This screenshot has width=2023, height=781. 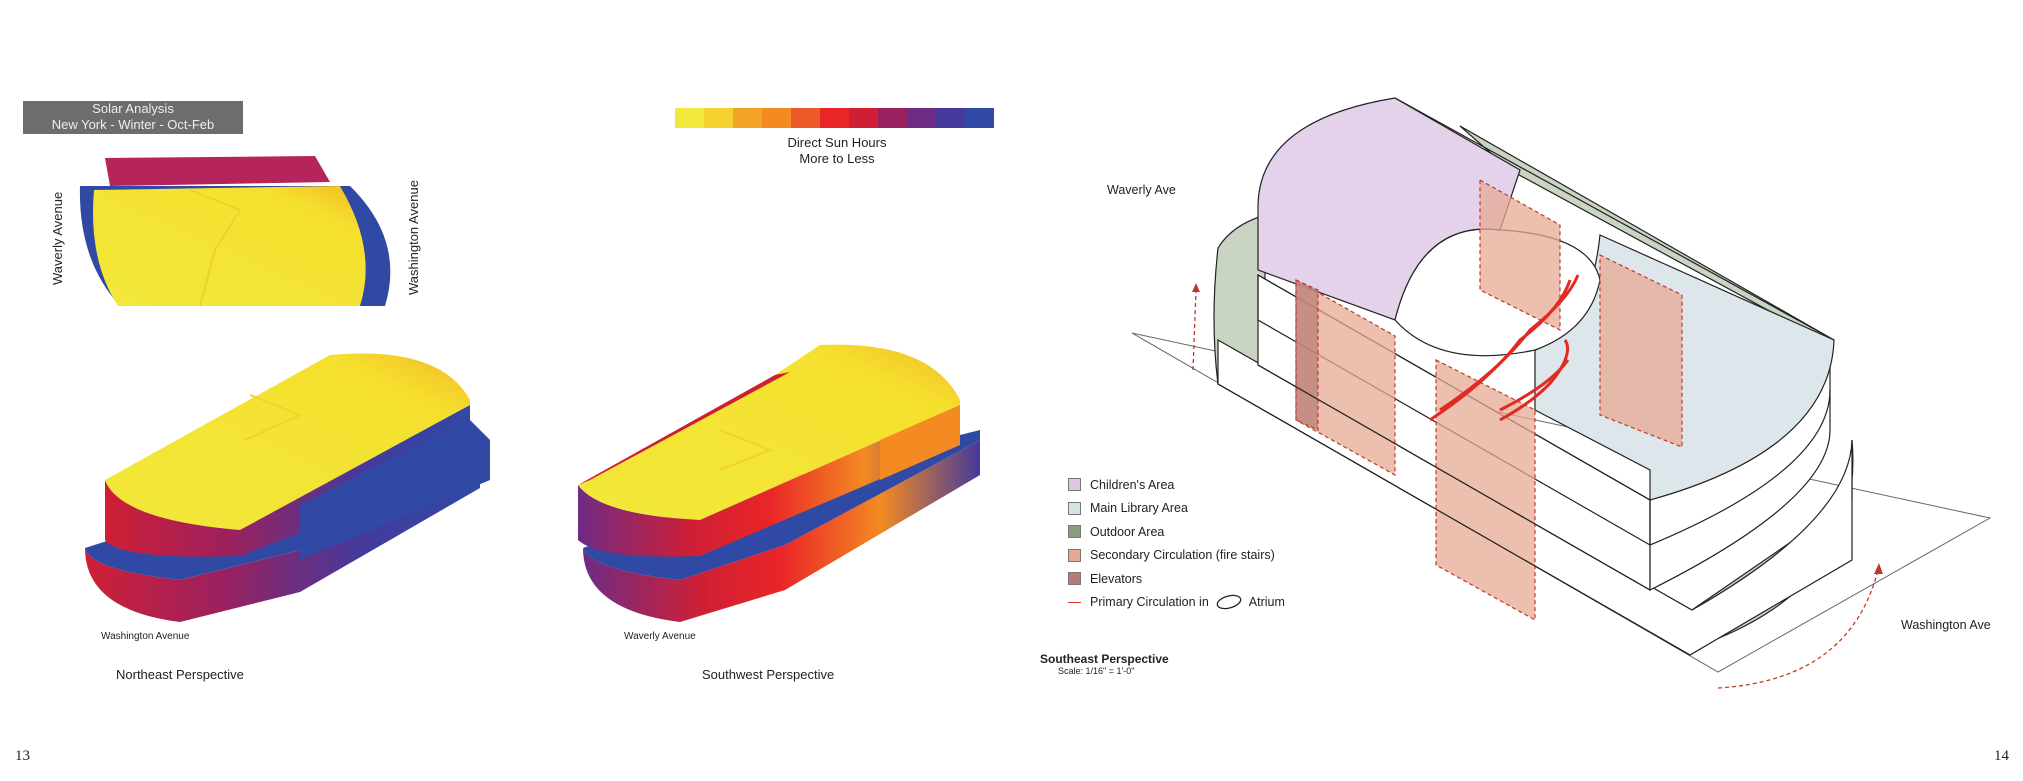 I want to click on legend-label: Elevators, so click(x=1116, y=578).